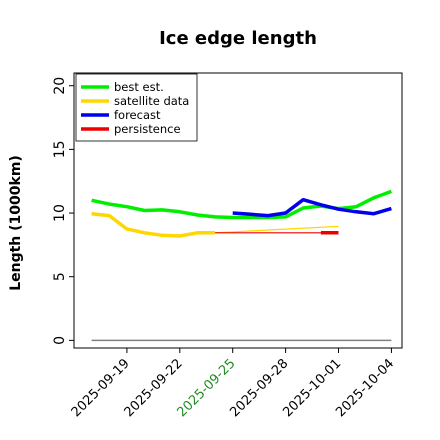 The width and height of the screenshot is (440, 440). Describe the element at coordinates (60, 149) in the screenshot. I see `y-tick-label: 15` at that location.